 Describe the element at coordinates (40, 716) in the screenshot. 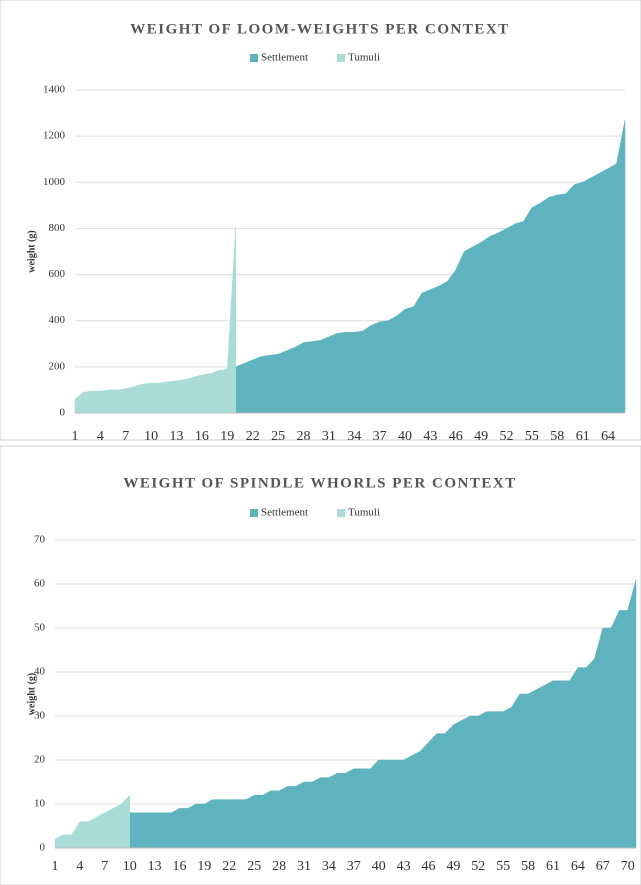

I see `y-tick-label: 30` at that location.